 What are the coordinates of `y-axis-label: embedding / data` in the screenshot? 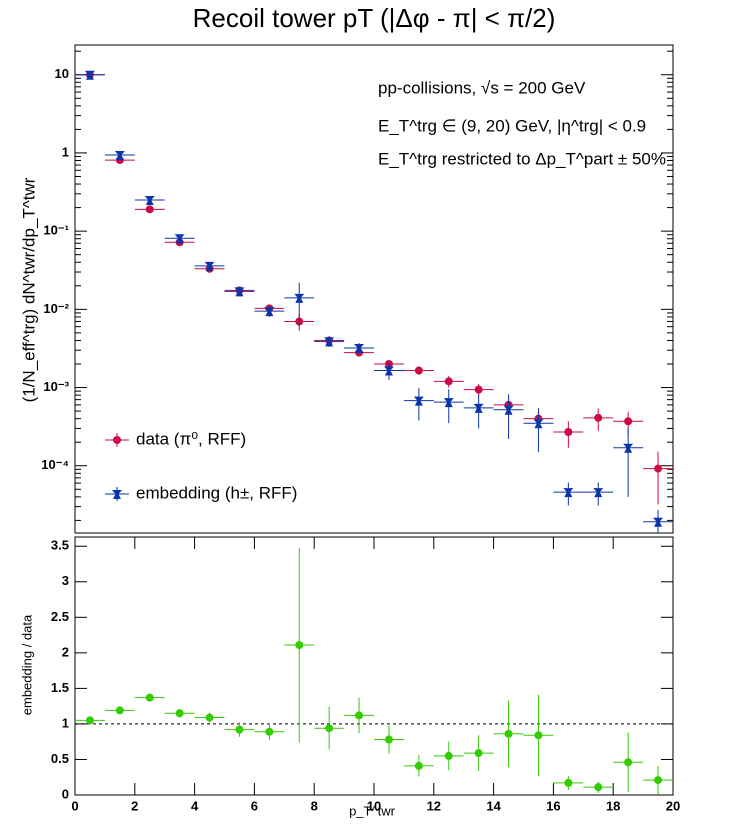 It's located at (26, 664).